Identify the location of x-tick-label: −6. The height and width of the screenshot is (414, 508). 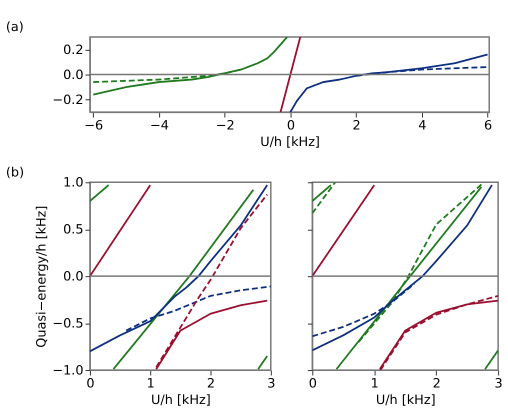
(94, 126).